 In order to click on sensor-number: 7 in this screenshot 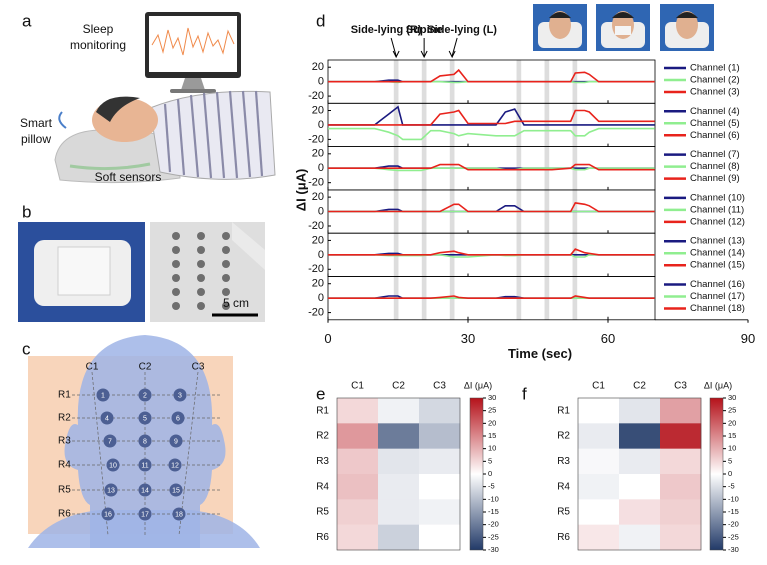, I will do `click(110, 441)`.